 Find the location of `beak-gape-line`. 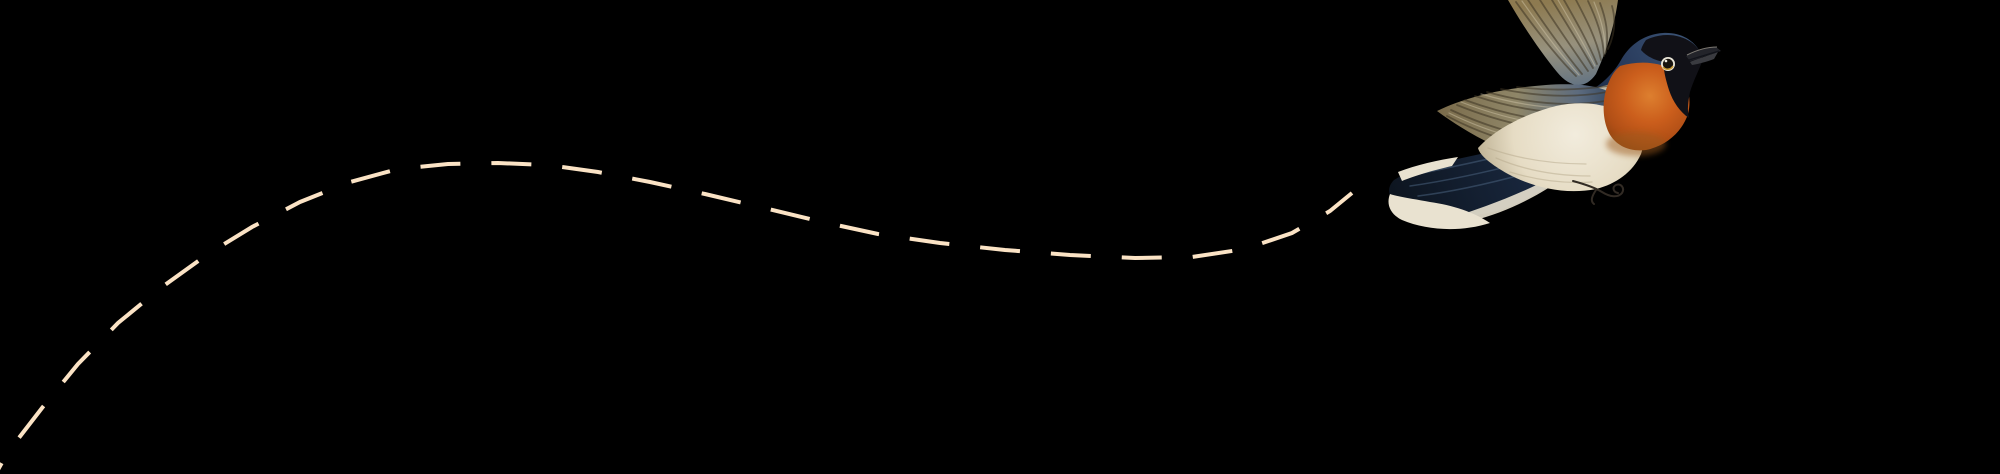

beak-gape-line is located at coordinates (1704, 55).